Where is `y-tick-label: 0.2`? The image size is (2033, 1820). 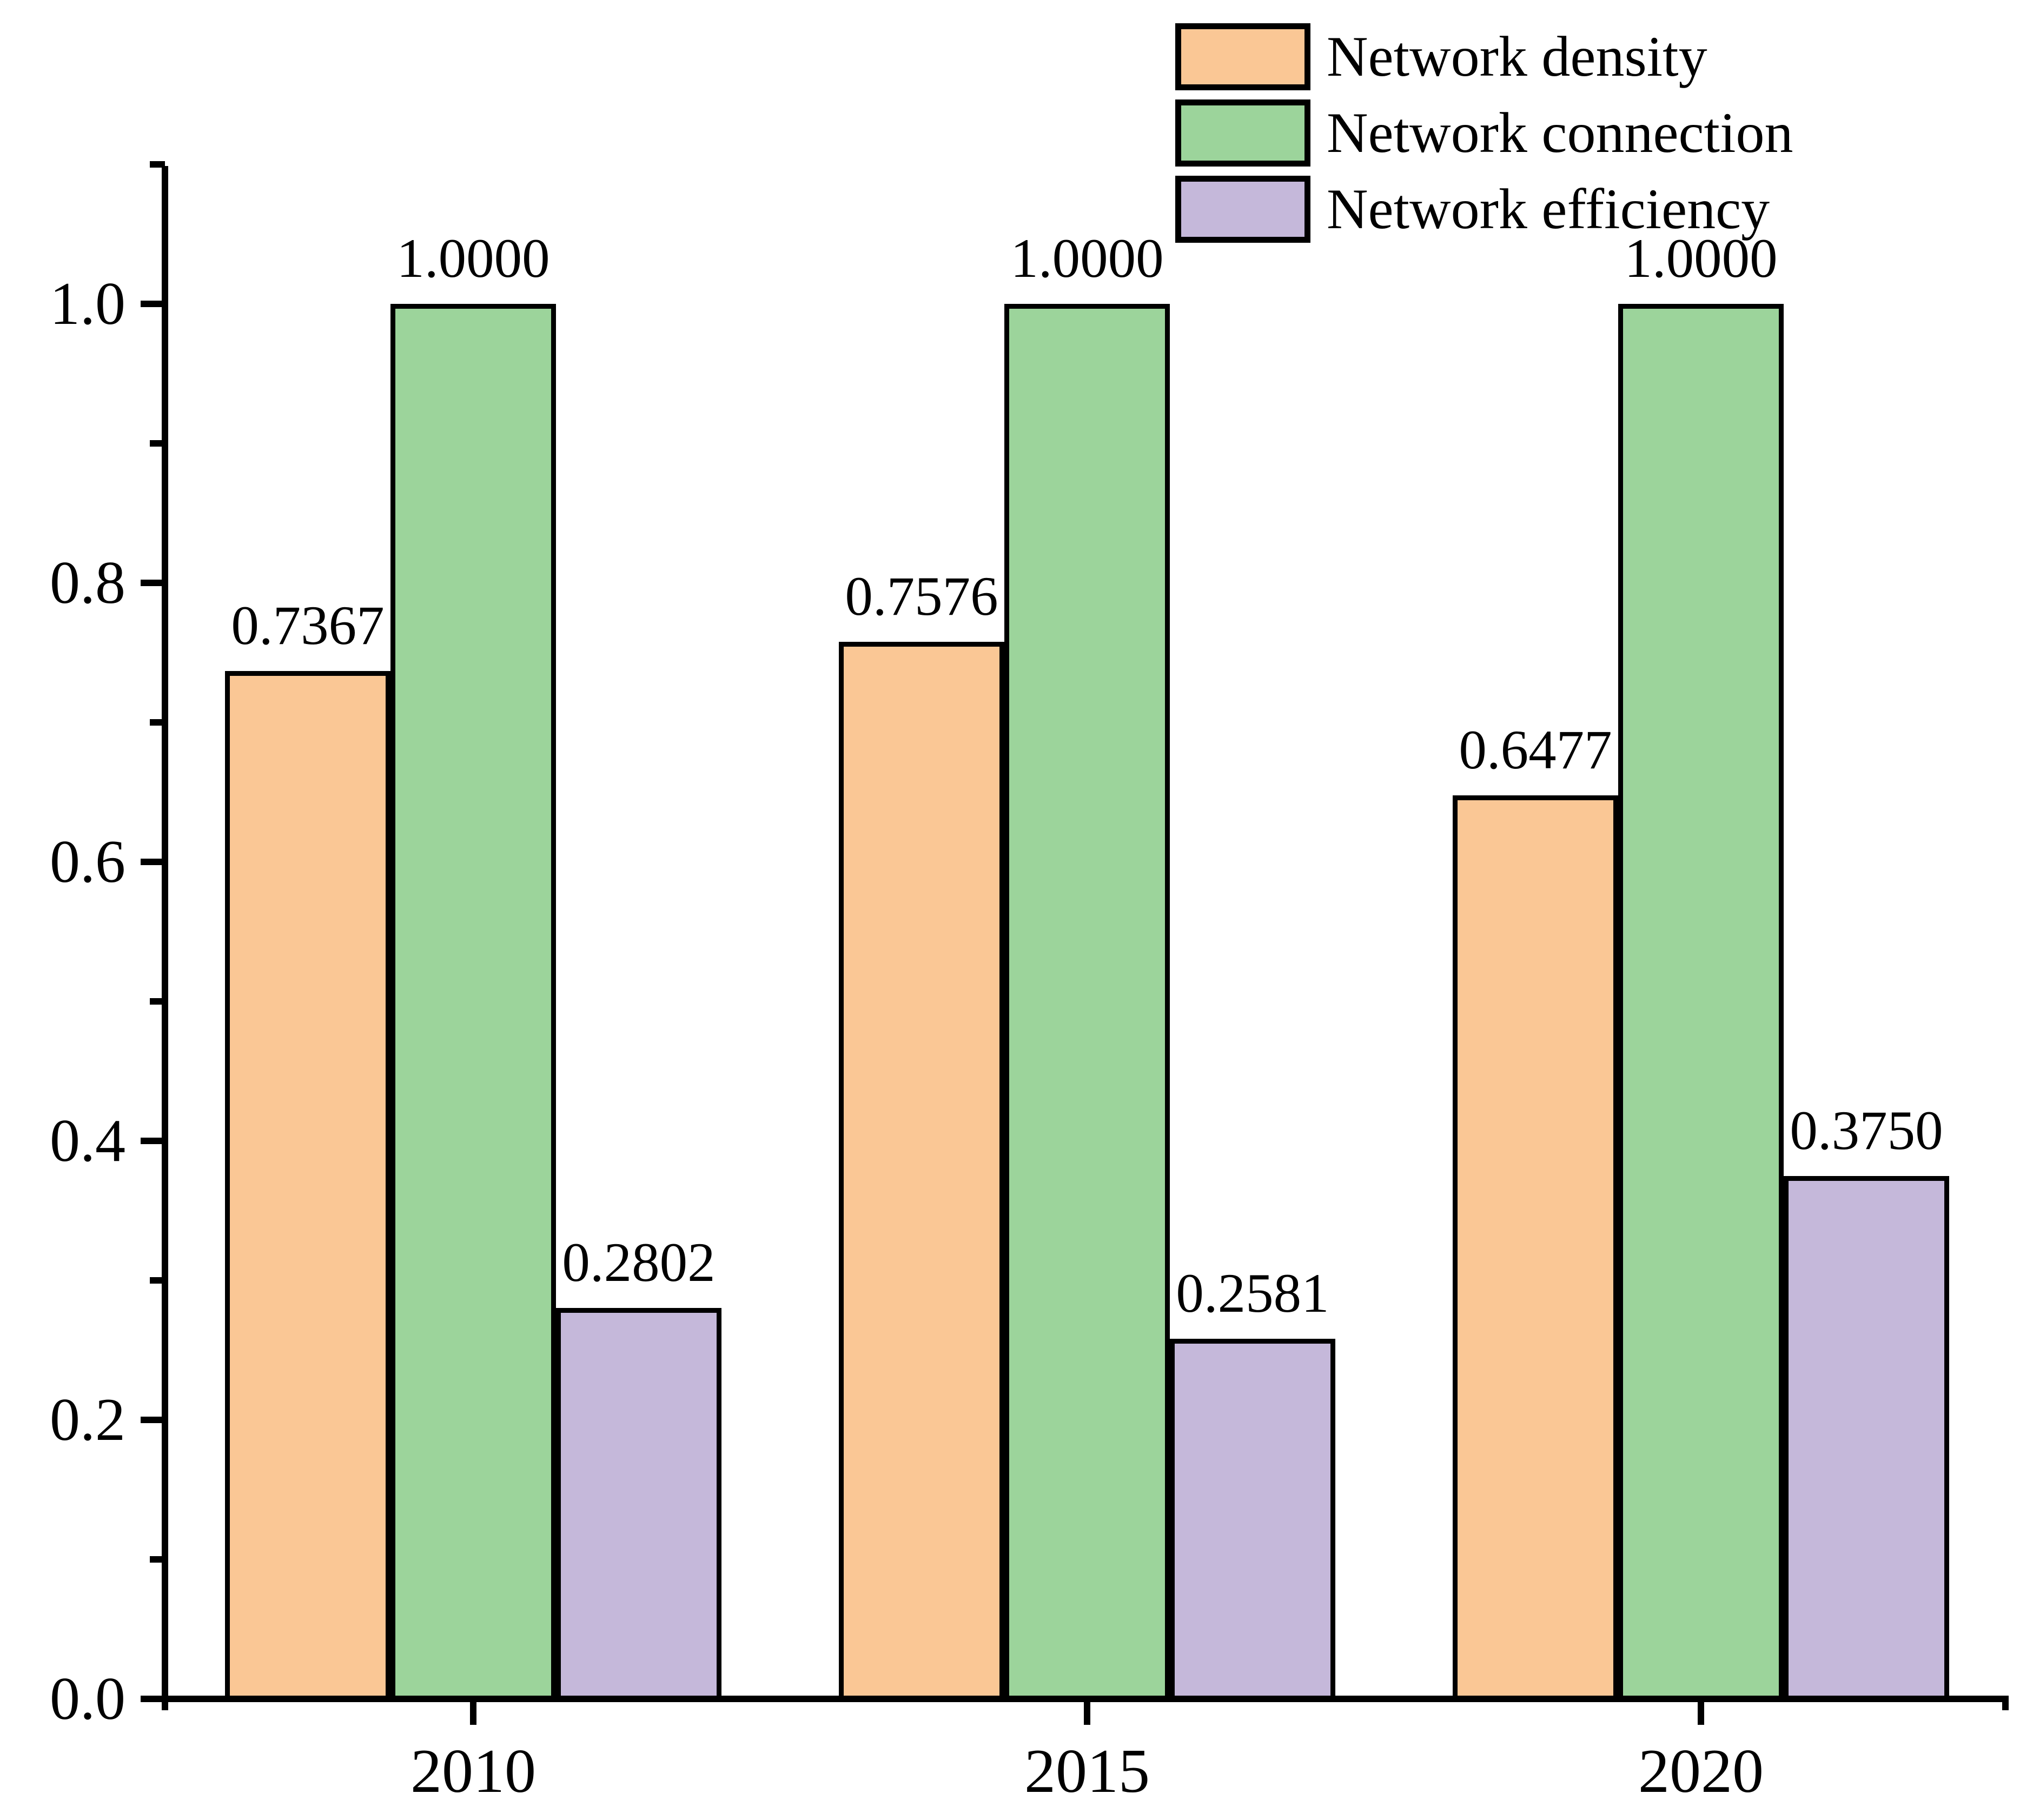
y-tick-label: 0.2 is located at coordinates (88, 1420).